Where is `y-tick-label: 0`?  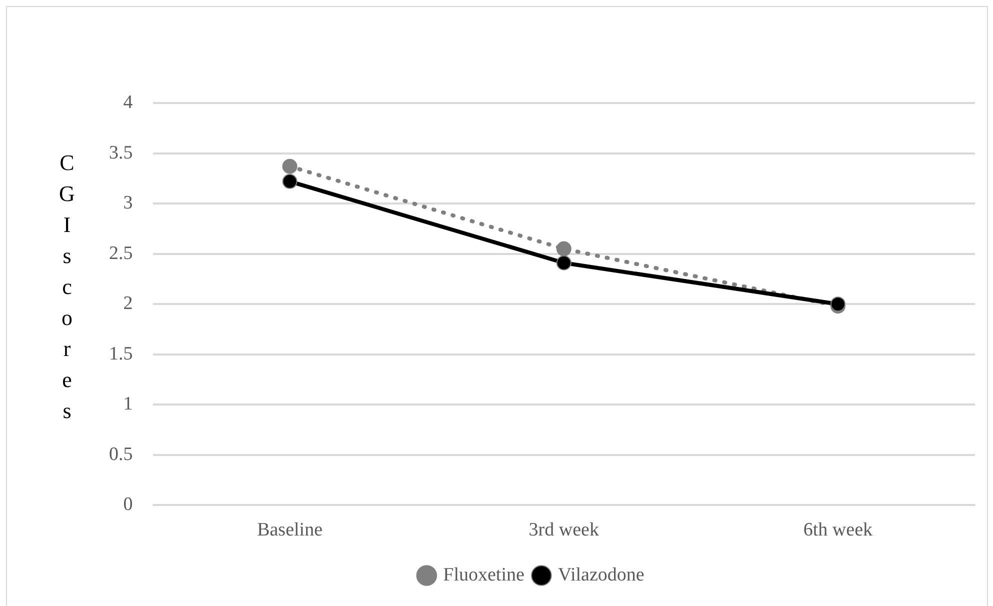 y-tick-label: 0 is located at coordinates (128, 505).